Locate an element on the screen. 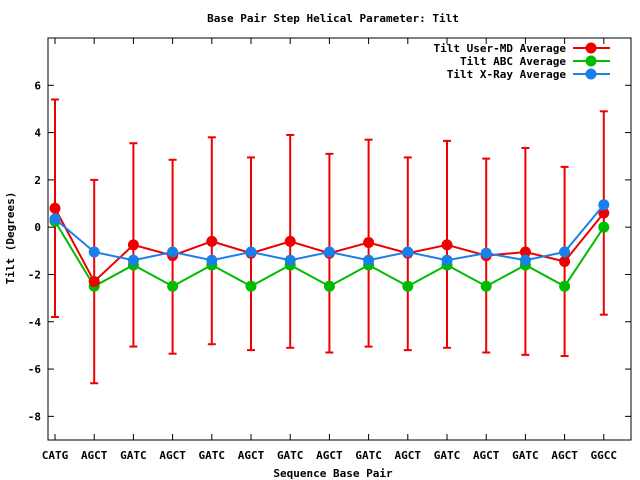 The height and width of the screenshot is (480, 640). y-tick-label: -4 is located at coordinates (35, 322).